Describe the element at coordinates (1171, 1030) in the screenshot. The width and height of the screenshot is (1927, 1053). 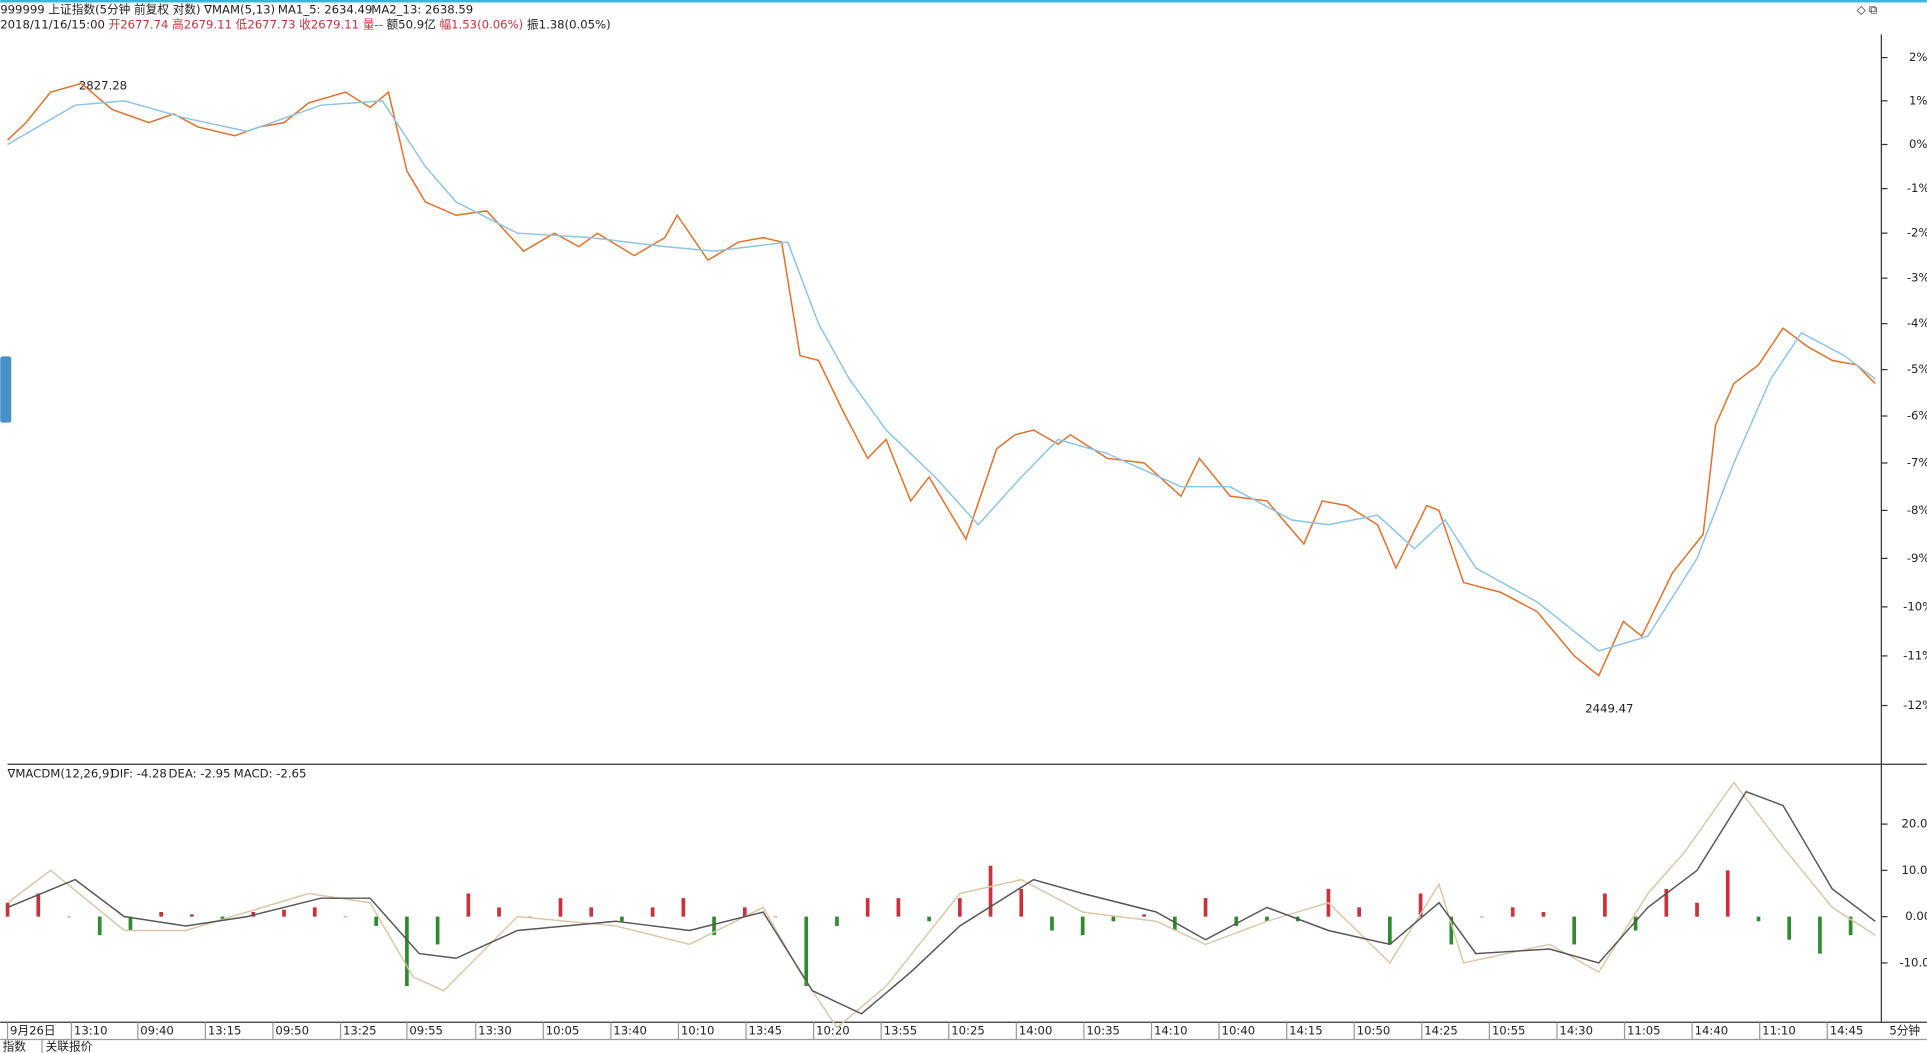
I see `x-tick-label: 14:10` at that location.